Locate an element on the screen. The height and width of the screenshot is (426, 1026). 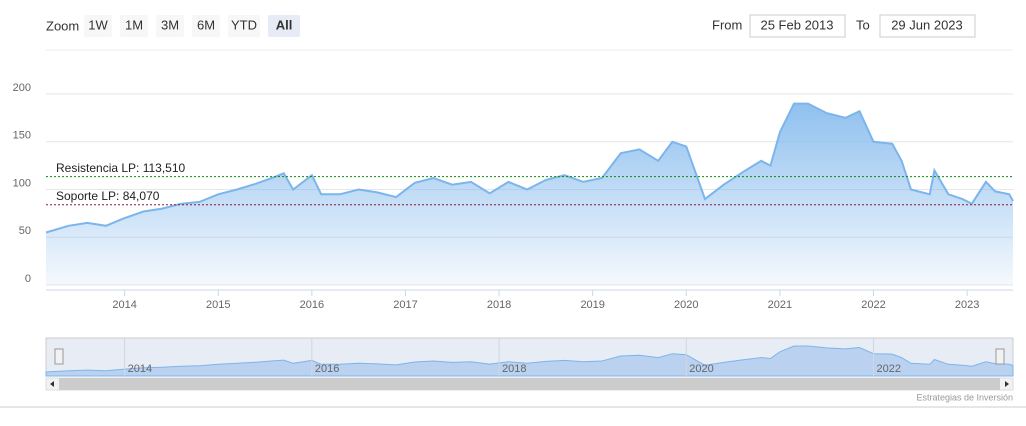
x-tick-label: 2017 is located at coordinates (405, 305).